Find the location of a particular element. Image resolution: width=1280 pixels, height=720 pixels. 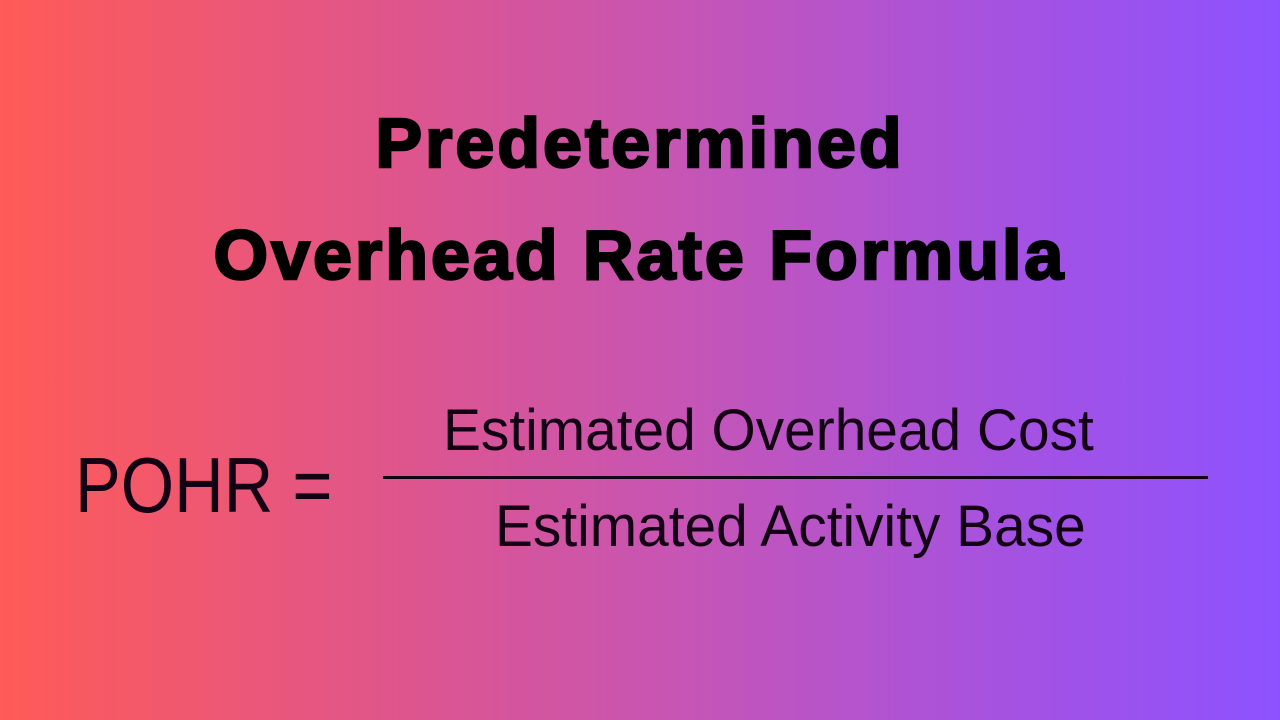

formula-denominator: Estimated Activity Base is located at coordinates (790, 526).